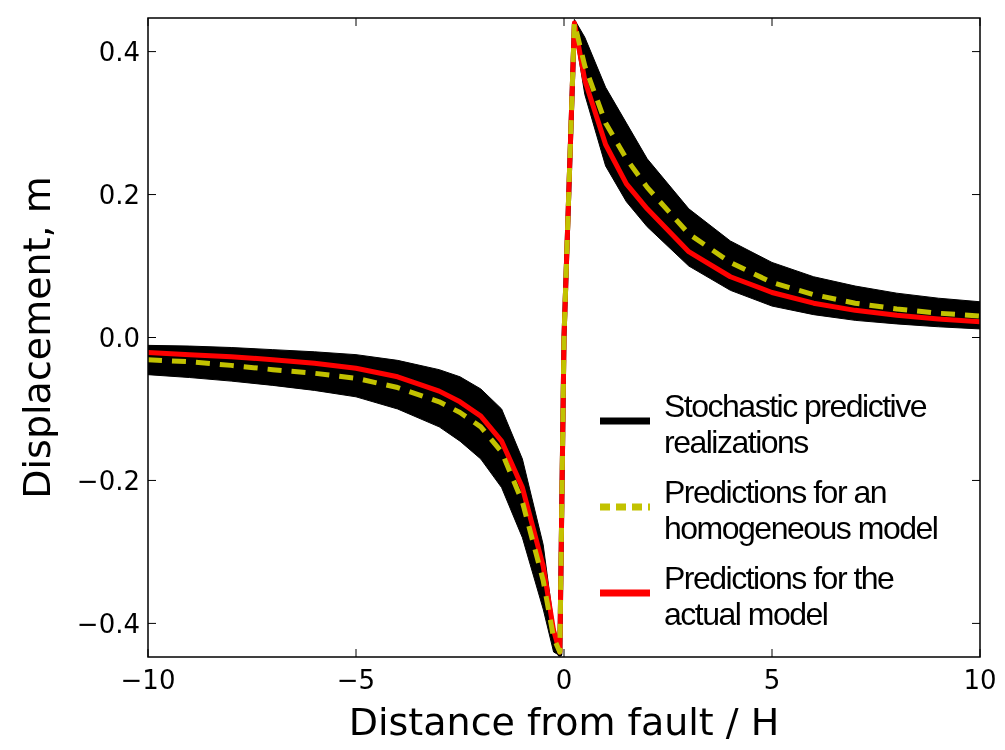  What do you see at coordinates (795, 424) in the screenshot?
I see `legend-label: Stochastic predictive realizations` at bounding box center [795, 424].